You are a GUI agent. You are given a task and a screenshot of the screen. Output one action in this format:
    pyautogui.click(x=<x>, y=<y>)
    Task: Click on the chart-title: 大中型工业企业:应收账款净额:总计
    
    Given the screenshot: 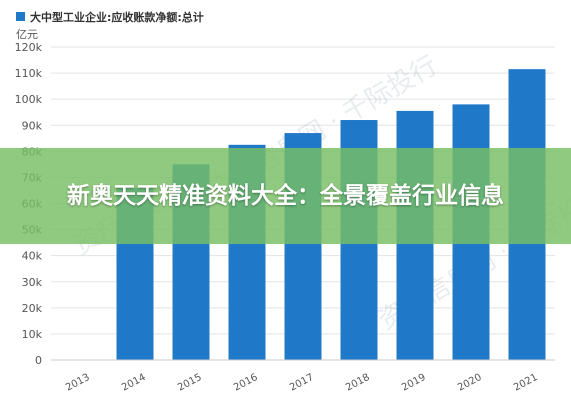 What is the action you would take?
    pyautogui.click(x=117, y=17)
    